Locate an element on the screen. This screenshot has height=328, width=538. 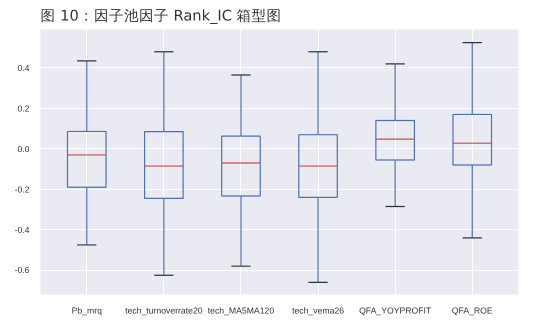
y-tick-label: 0.2 is located at coordinates (23, 108).